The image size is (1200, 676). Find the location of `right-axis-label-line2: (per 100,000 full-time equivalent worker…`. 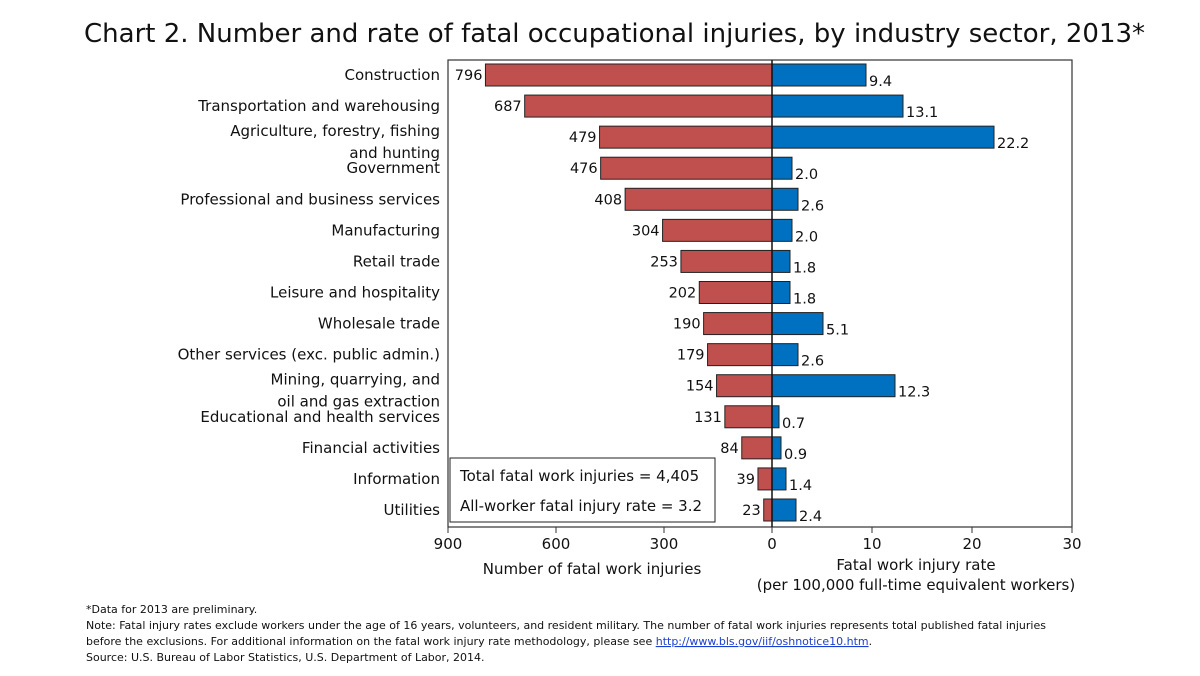

right-axis-label-line2: (per 100,000 full-time equivalent worker… is located at coordinates (916, 585).